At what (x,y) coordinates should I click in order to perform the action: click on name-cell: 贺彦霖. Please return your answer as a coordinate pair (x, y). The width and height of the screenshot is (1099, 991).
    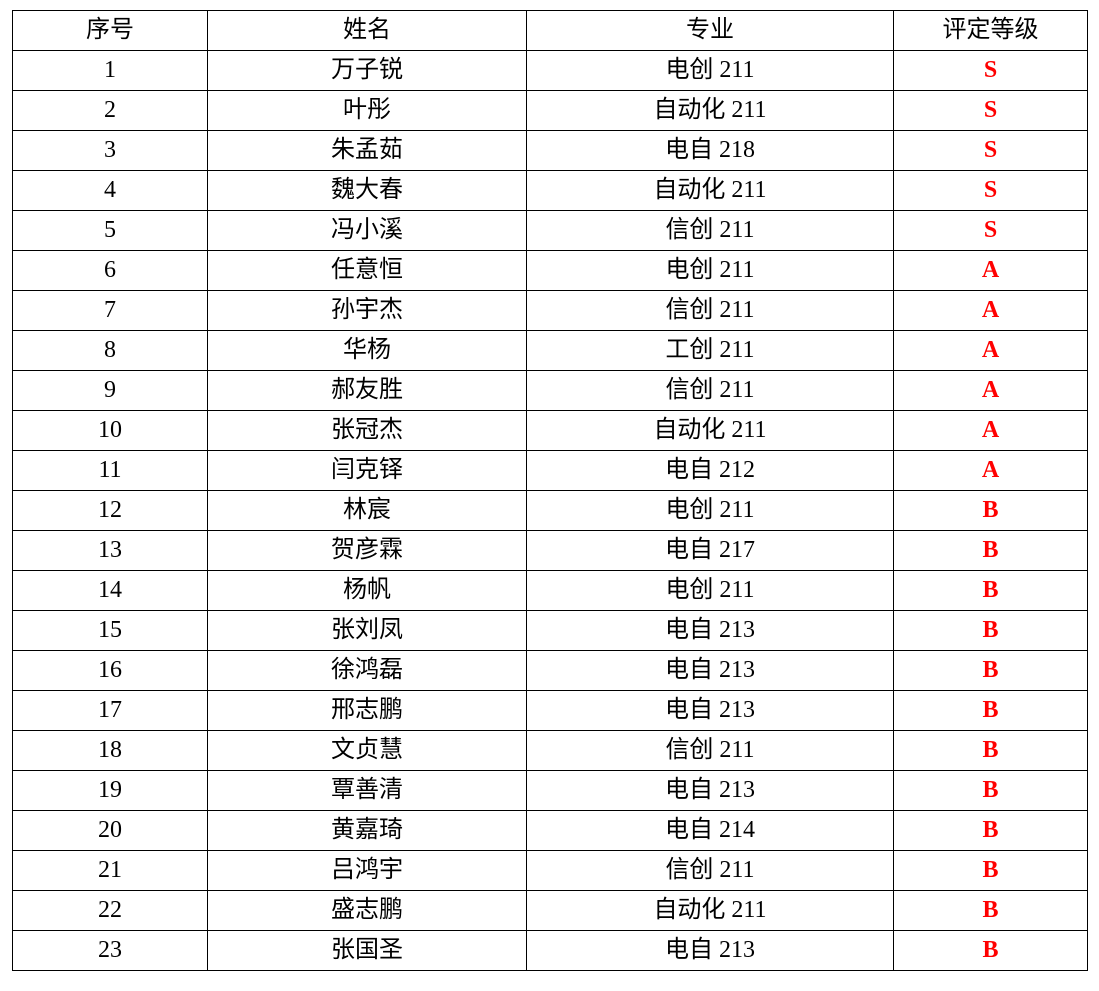
    Looking at the image, I should click on (367, 550).